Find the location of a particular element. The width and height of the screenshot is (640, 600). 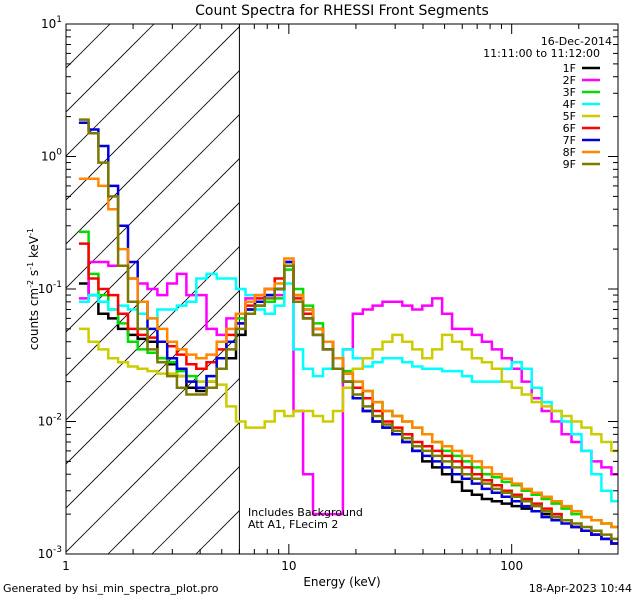

y-tick-exponent: -3 is located at coordinates (57, 550).